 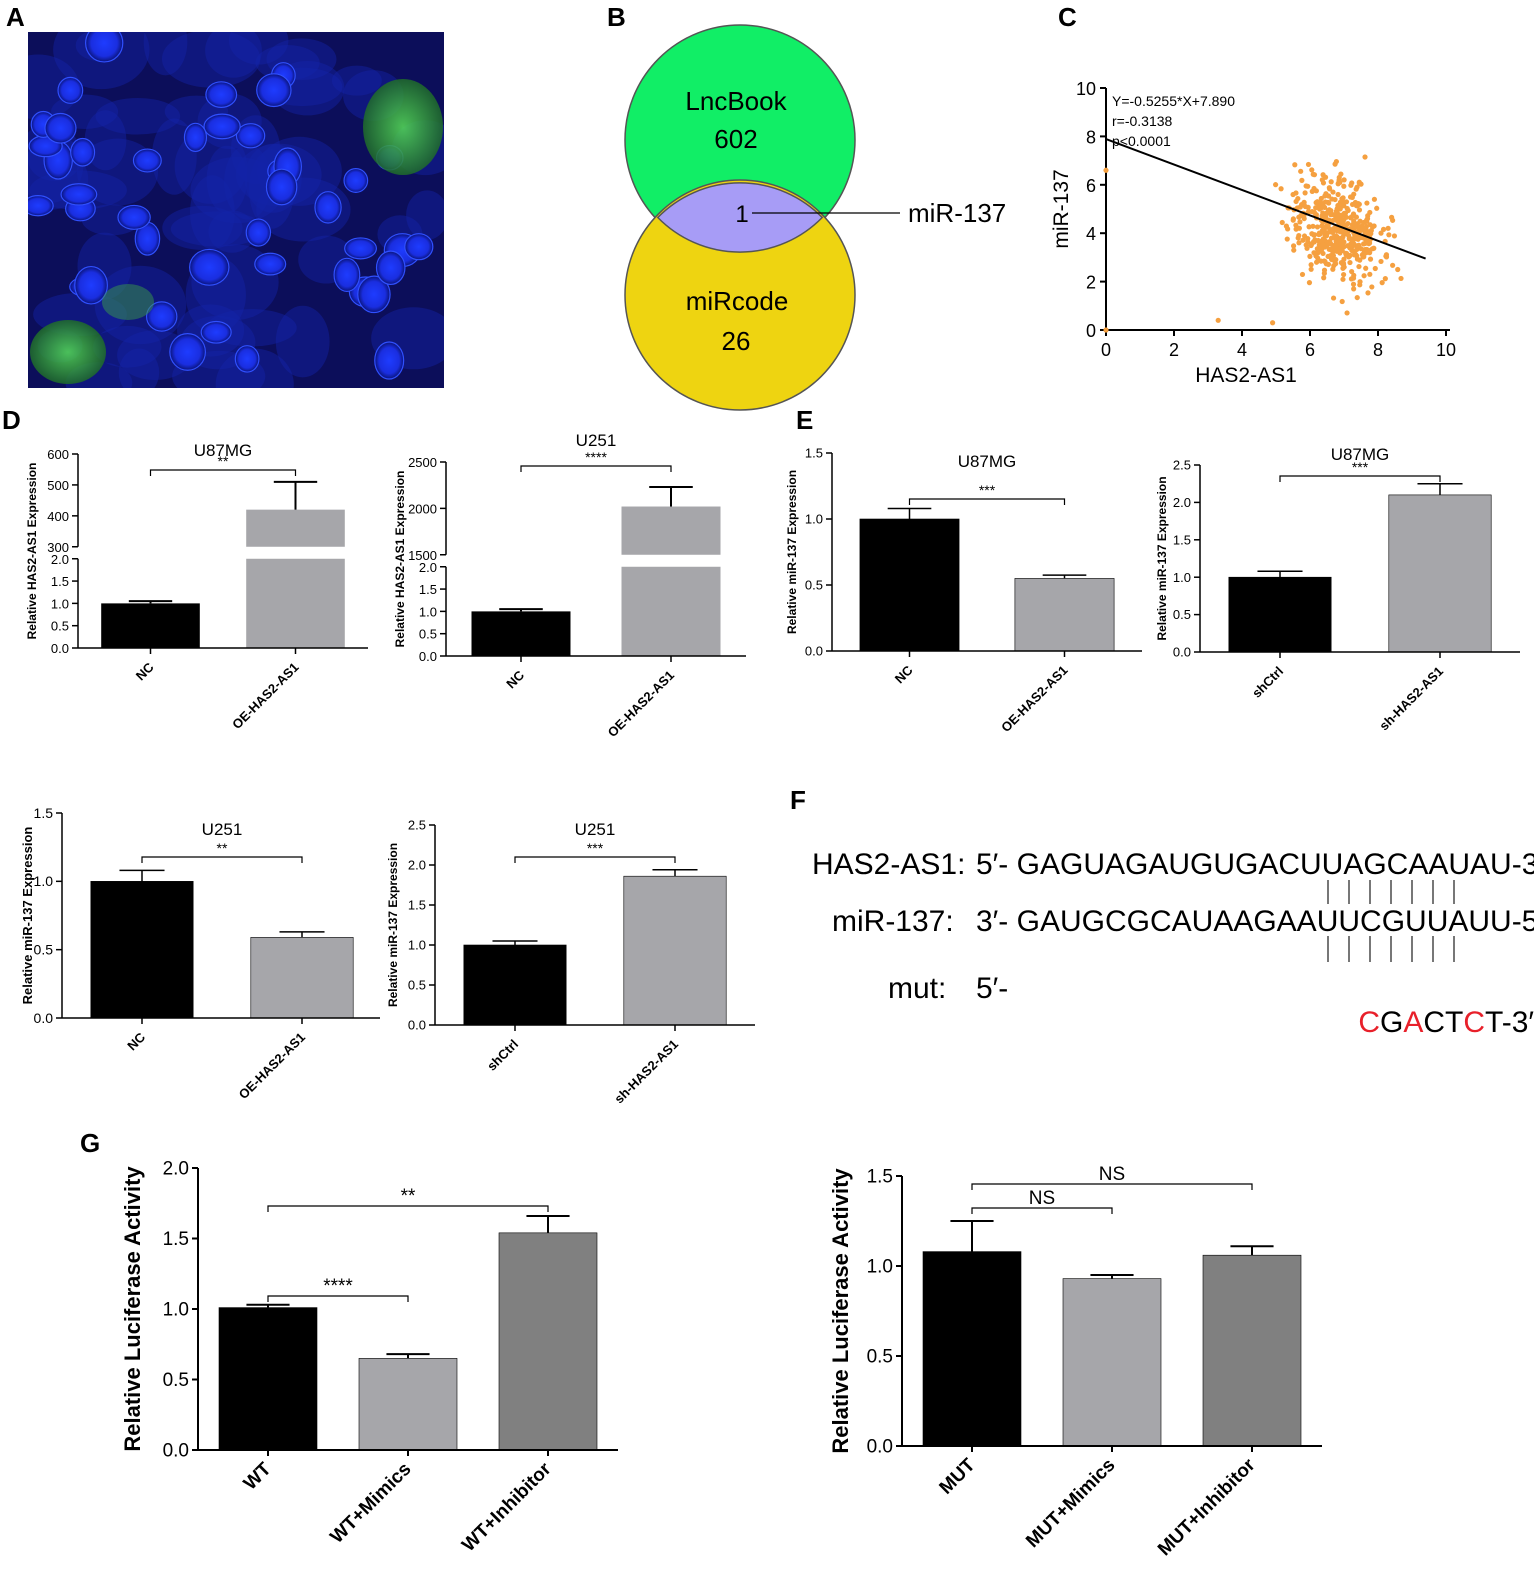 I want to click on seq-row-has2-as1: 5′- GAGUAGAUGUGACUUAGCAAUAU-3′, so click(x=1255, y=864).